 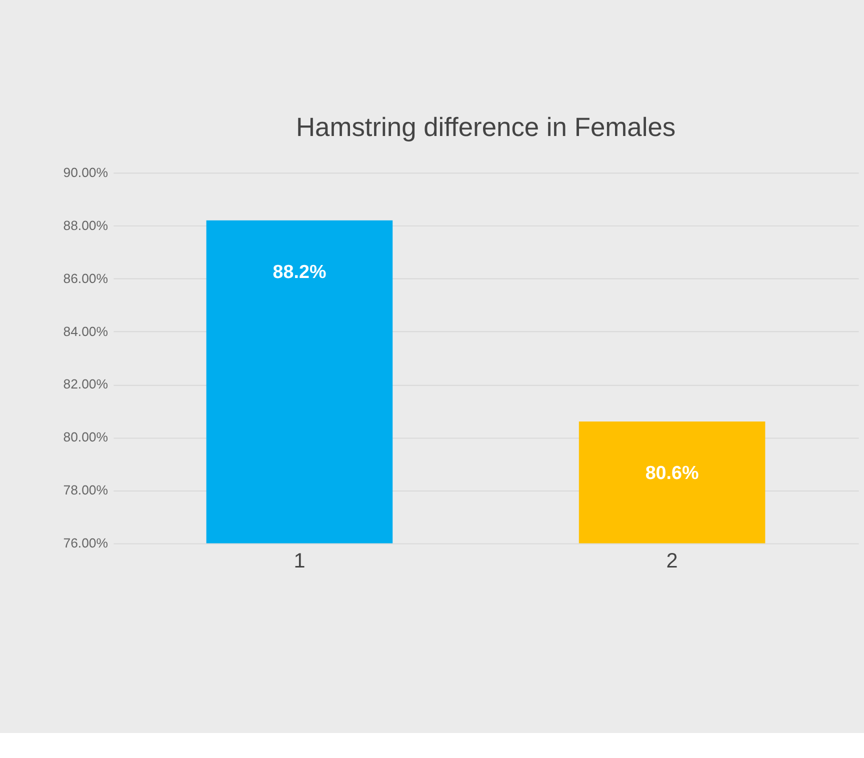 What do you see at coordinates (85, 384) in the screenshot?
I see `y-tick-label: 82.00%` at bounding box center [85, 384].